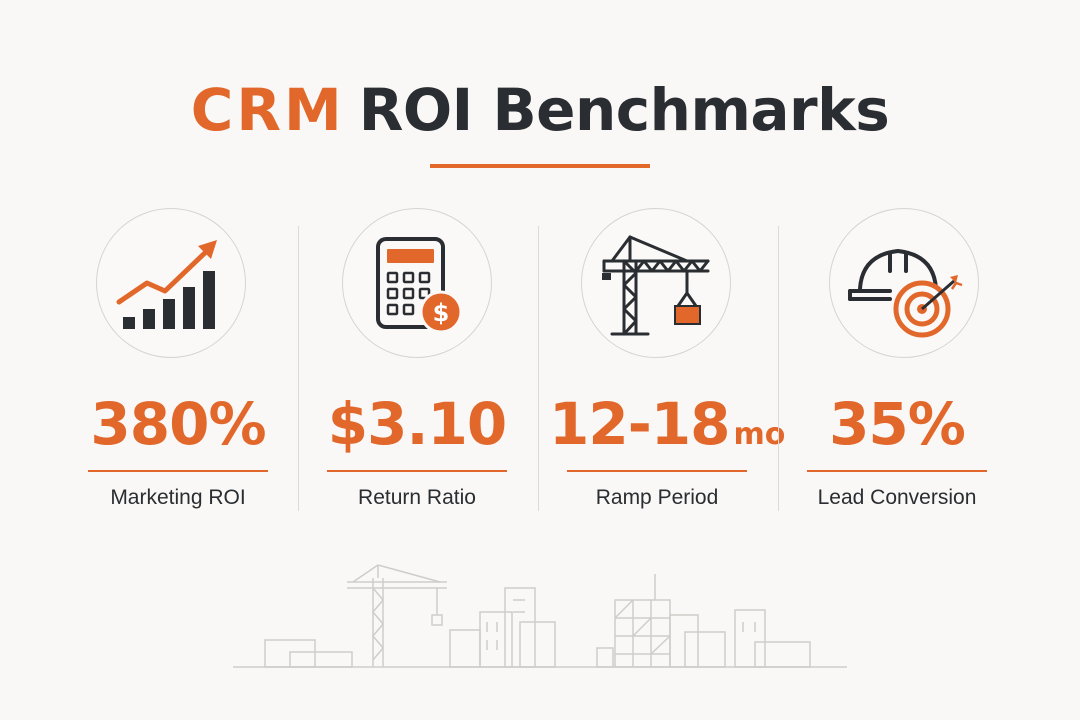  Describe the element at coordinates (540, 616) in the screenshot. I see `construction-skyline-icon` at that location.